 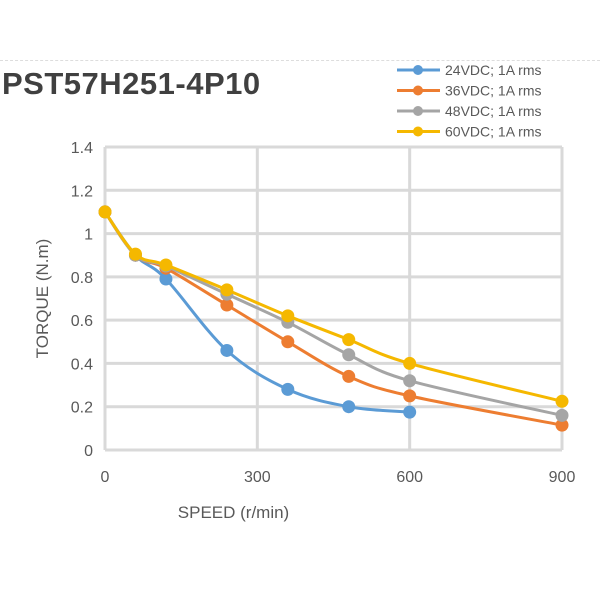 What do you see at coordinates (493, 70) in the screenshot?
I see `legend-label: 24VDC; 1A rms` at bounding box center [493, 70].